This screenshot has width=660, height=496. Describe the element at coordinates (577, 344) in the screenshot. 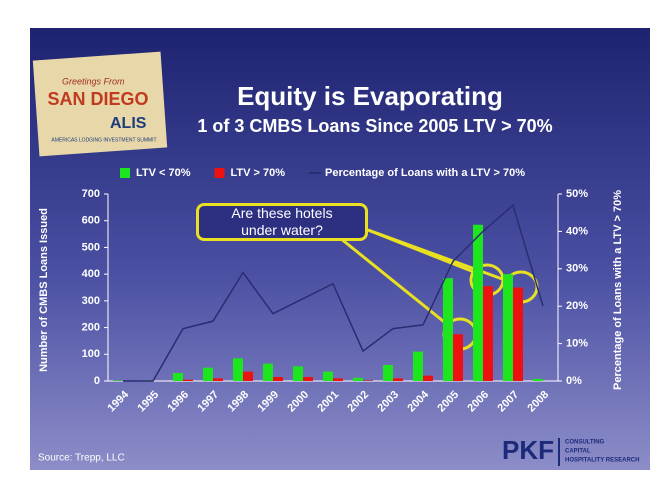

I see `y2-tick-label: 10%` at that location.